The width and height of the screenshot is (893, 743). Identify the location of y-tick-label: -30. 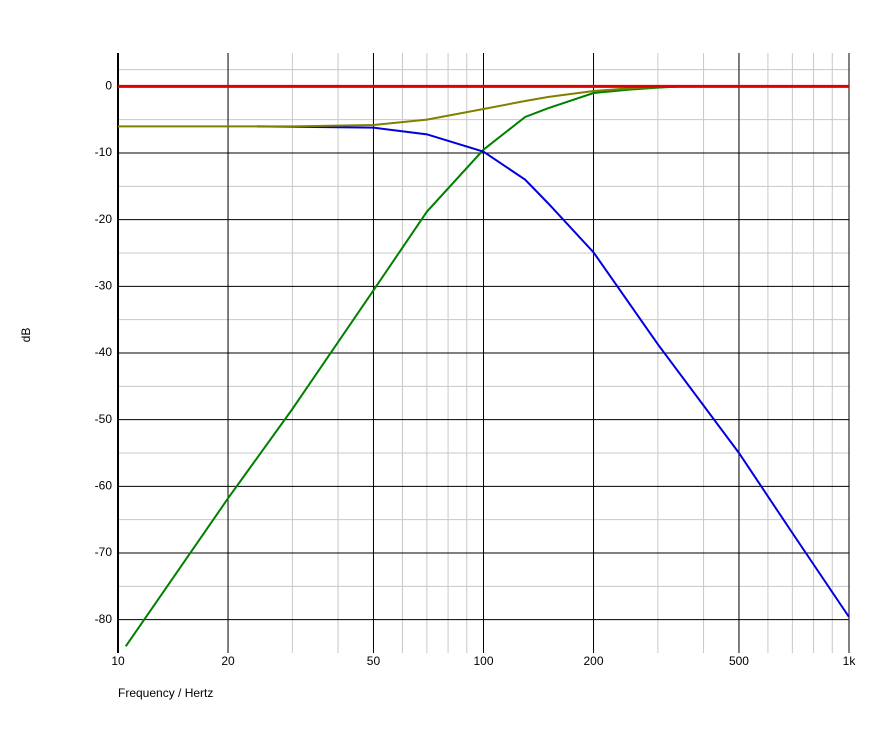
(104, 286).